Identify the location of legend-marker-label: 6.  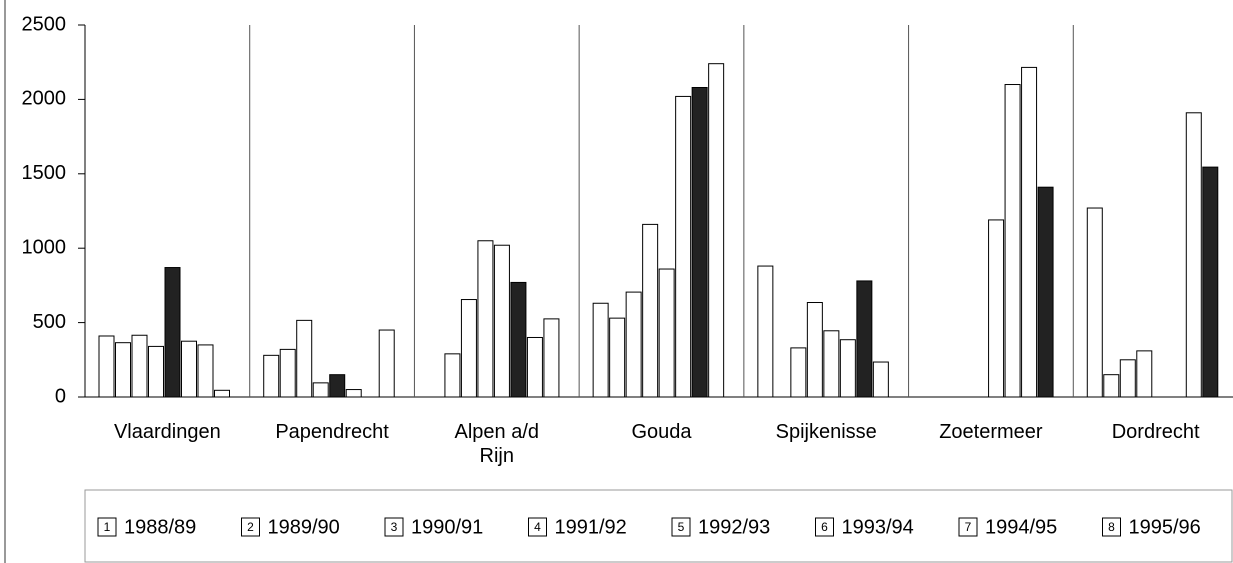
(824, 527).